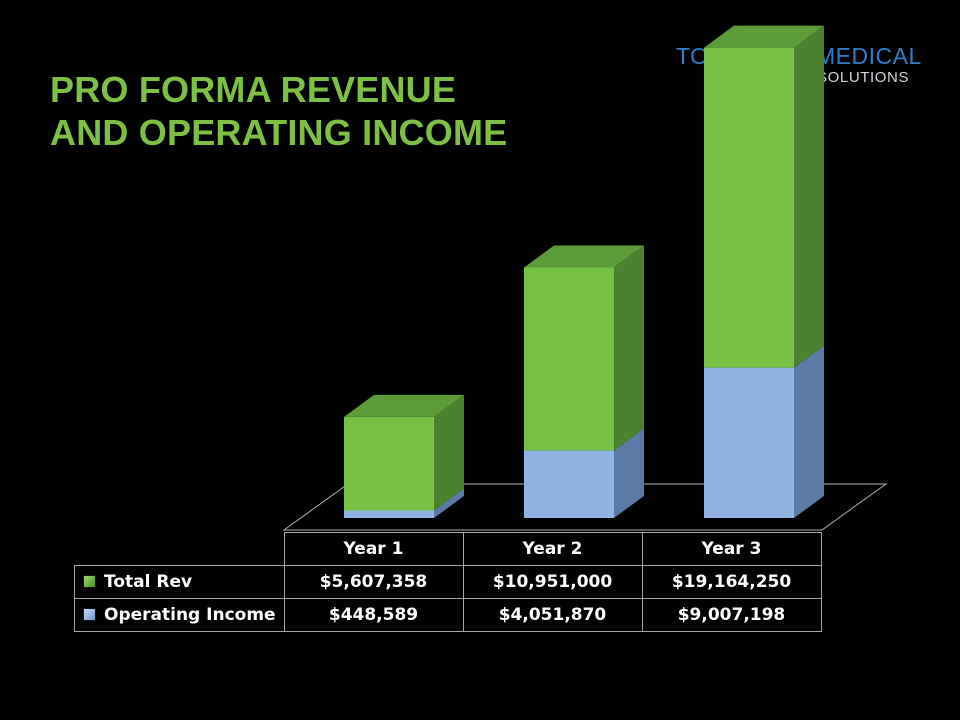  Describe the element at coordinates (731, 615) in the screenshot. I see `data-label: $9,007,198` at that location.